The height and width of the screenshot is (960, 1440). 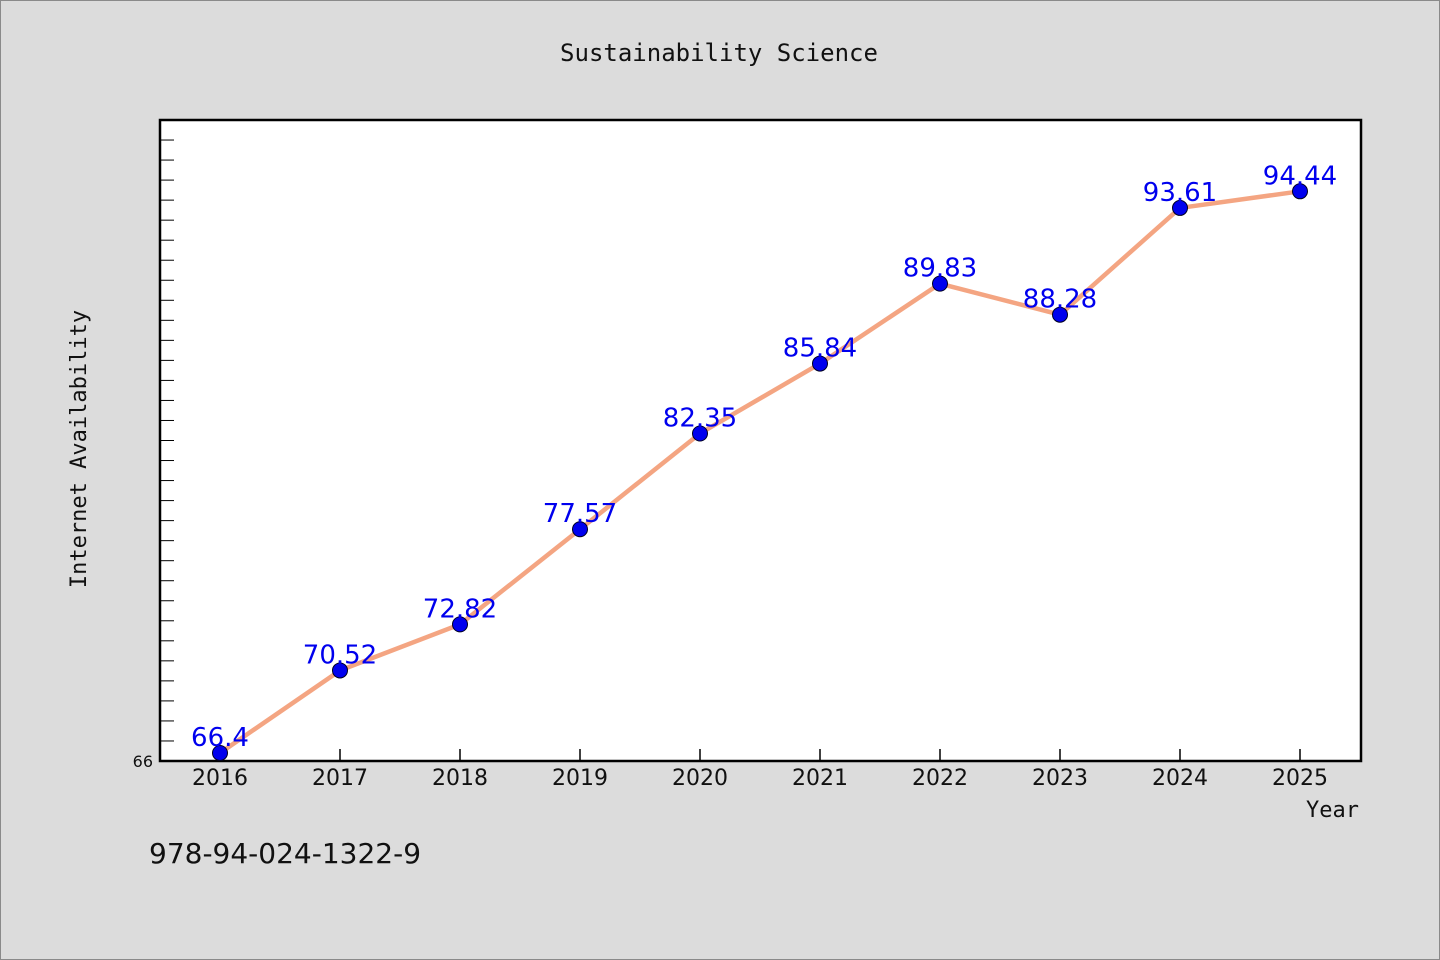 What do you see at coordinates (719, 53) in the screenshot?
I see `chart-title: Sustainability Science` at bounding box center [719, 53].